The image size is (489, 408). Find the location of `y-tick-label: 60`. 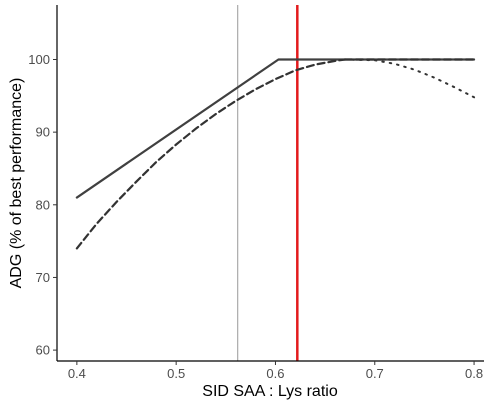

y-tick-label: 60 is located at coordinates (43, 350).